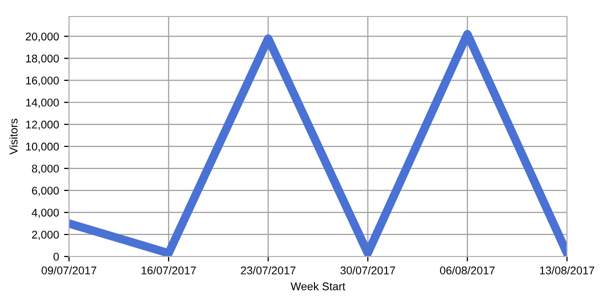 Image resolution: width=600 pixels, height=300 pixels. I want to click on y-tick-label: 0, so click(56, 256).